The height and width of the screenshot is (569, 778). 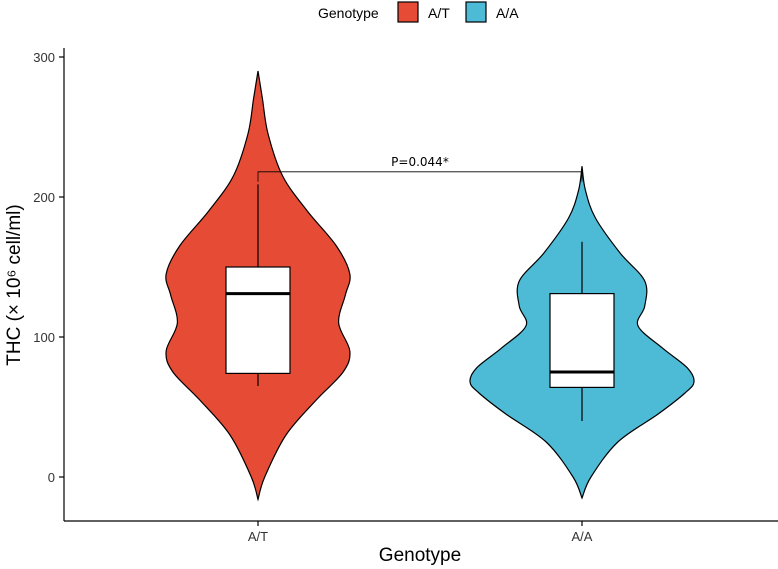 I want to click on x-axis-title: Genotype, so click(x=420, y=555).